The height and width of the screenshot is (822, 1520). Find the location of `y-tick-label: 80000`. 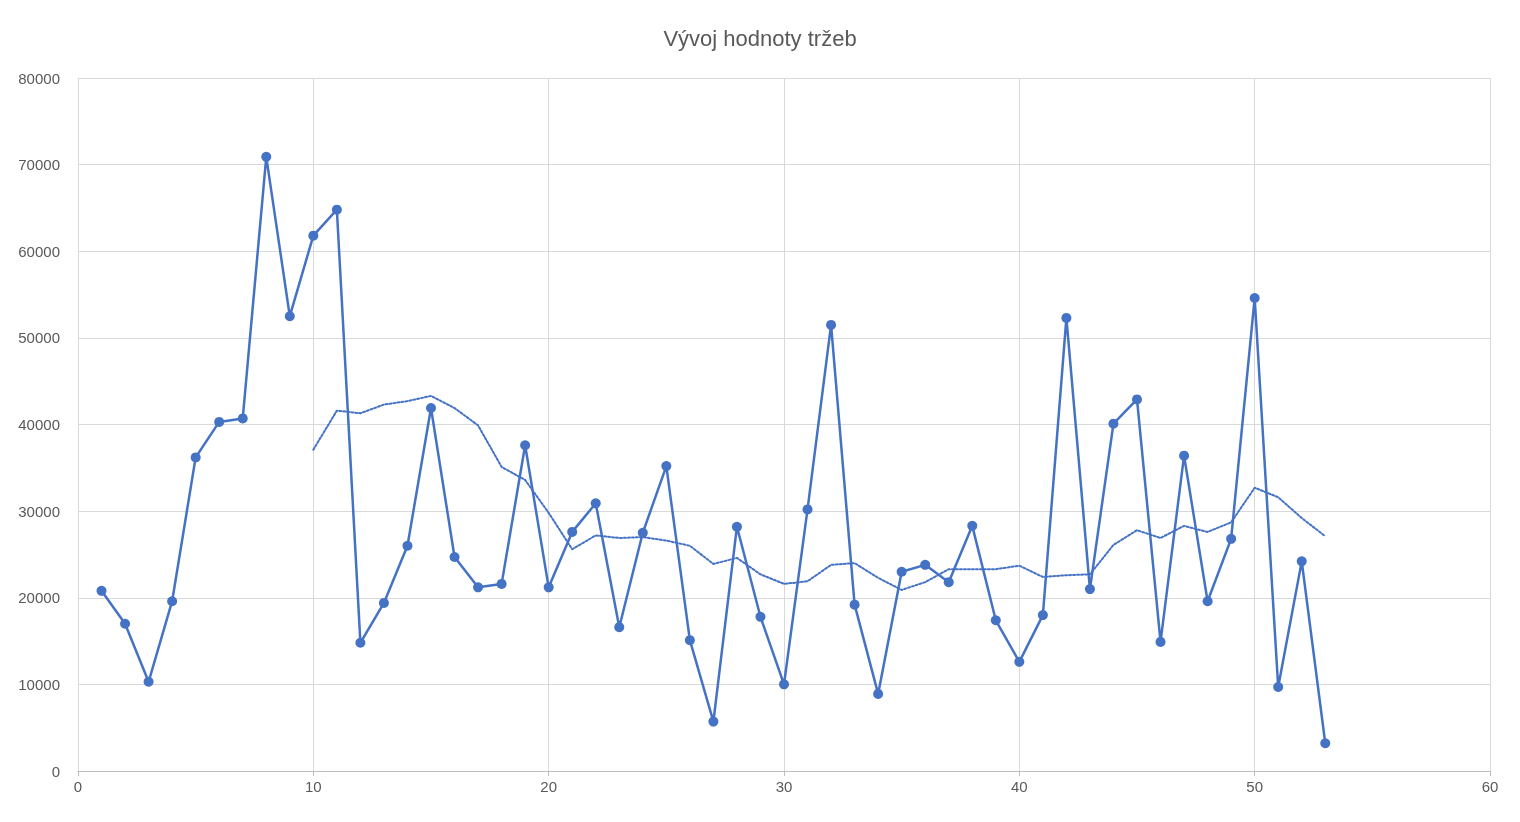

y-tick-label: 80000 is located at coordinates (39, 78).